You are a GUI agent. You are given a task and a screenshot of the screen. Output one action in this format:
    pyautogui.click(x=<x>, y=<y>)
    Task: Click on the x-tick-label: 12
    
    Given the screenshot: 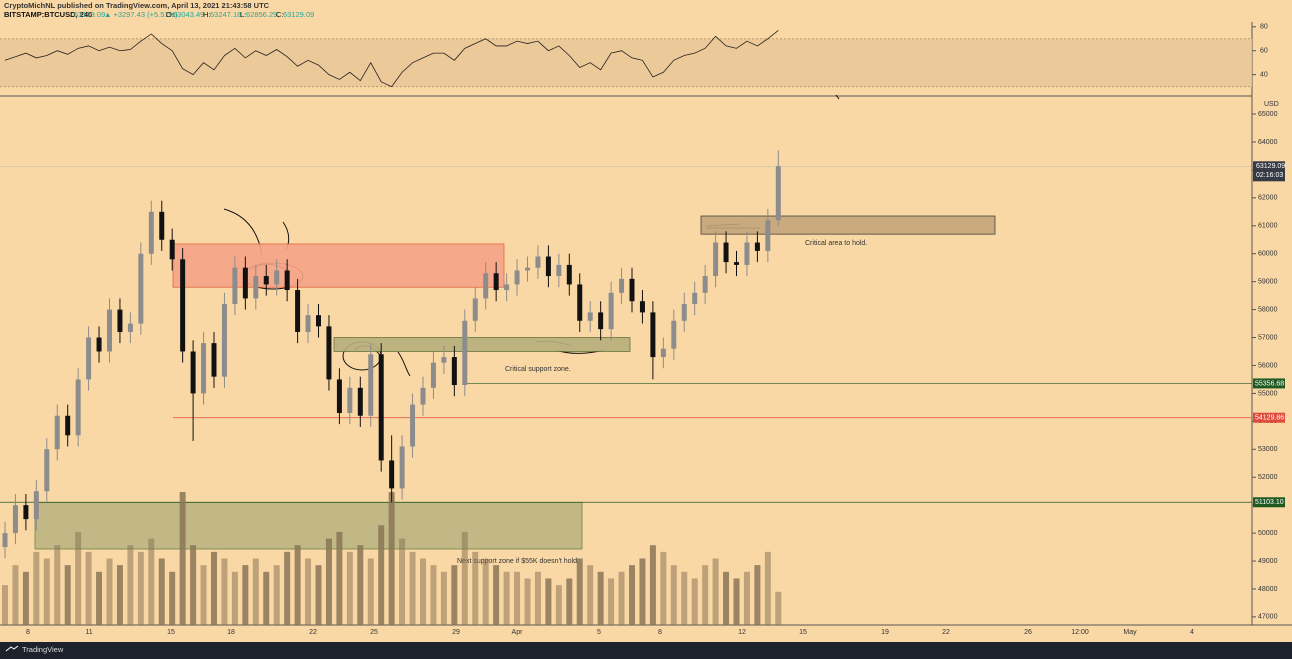 What is the action you would take?
    pyautogui.click(x=742, y=632)
    